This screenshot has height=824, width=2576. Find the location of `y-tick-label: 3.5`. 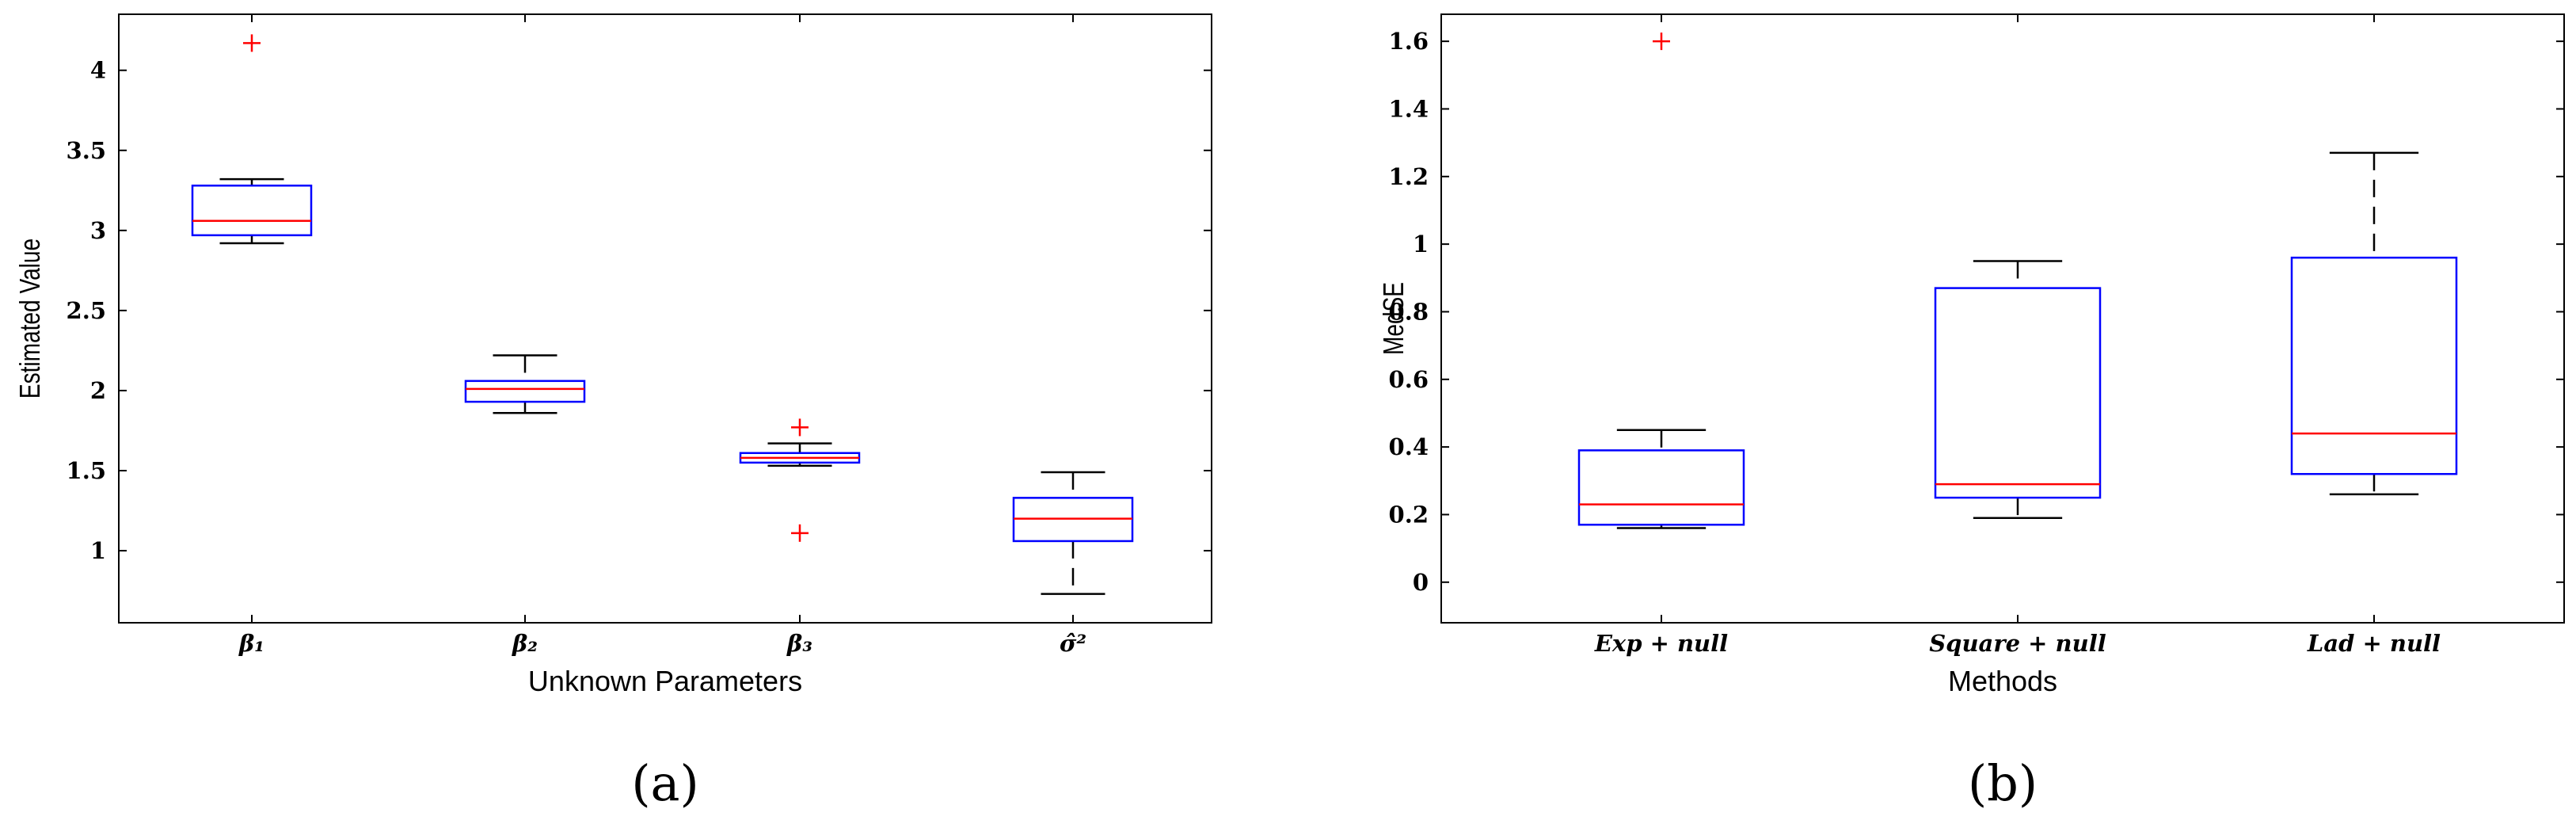

y-tick-label: 3.5 is located at coordinates (86, 150).